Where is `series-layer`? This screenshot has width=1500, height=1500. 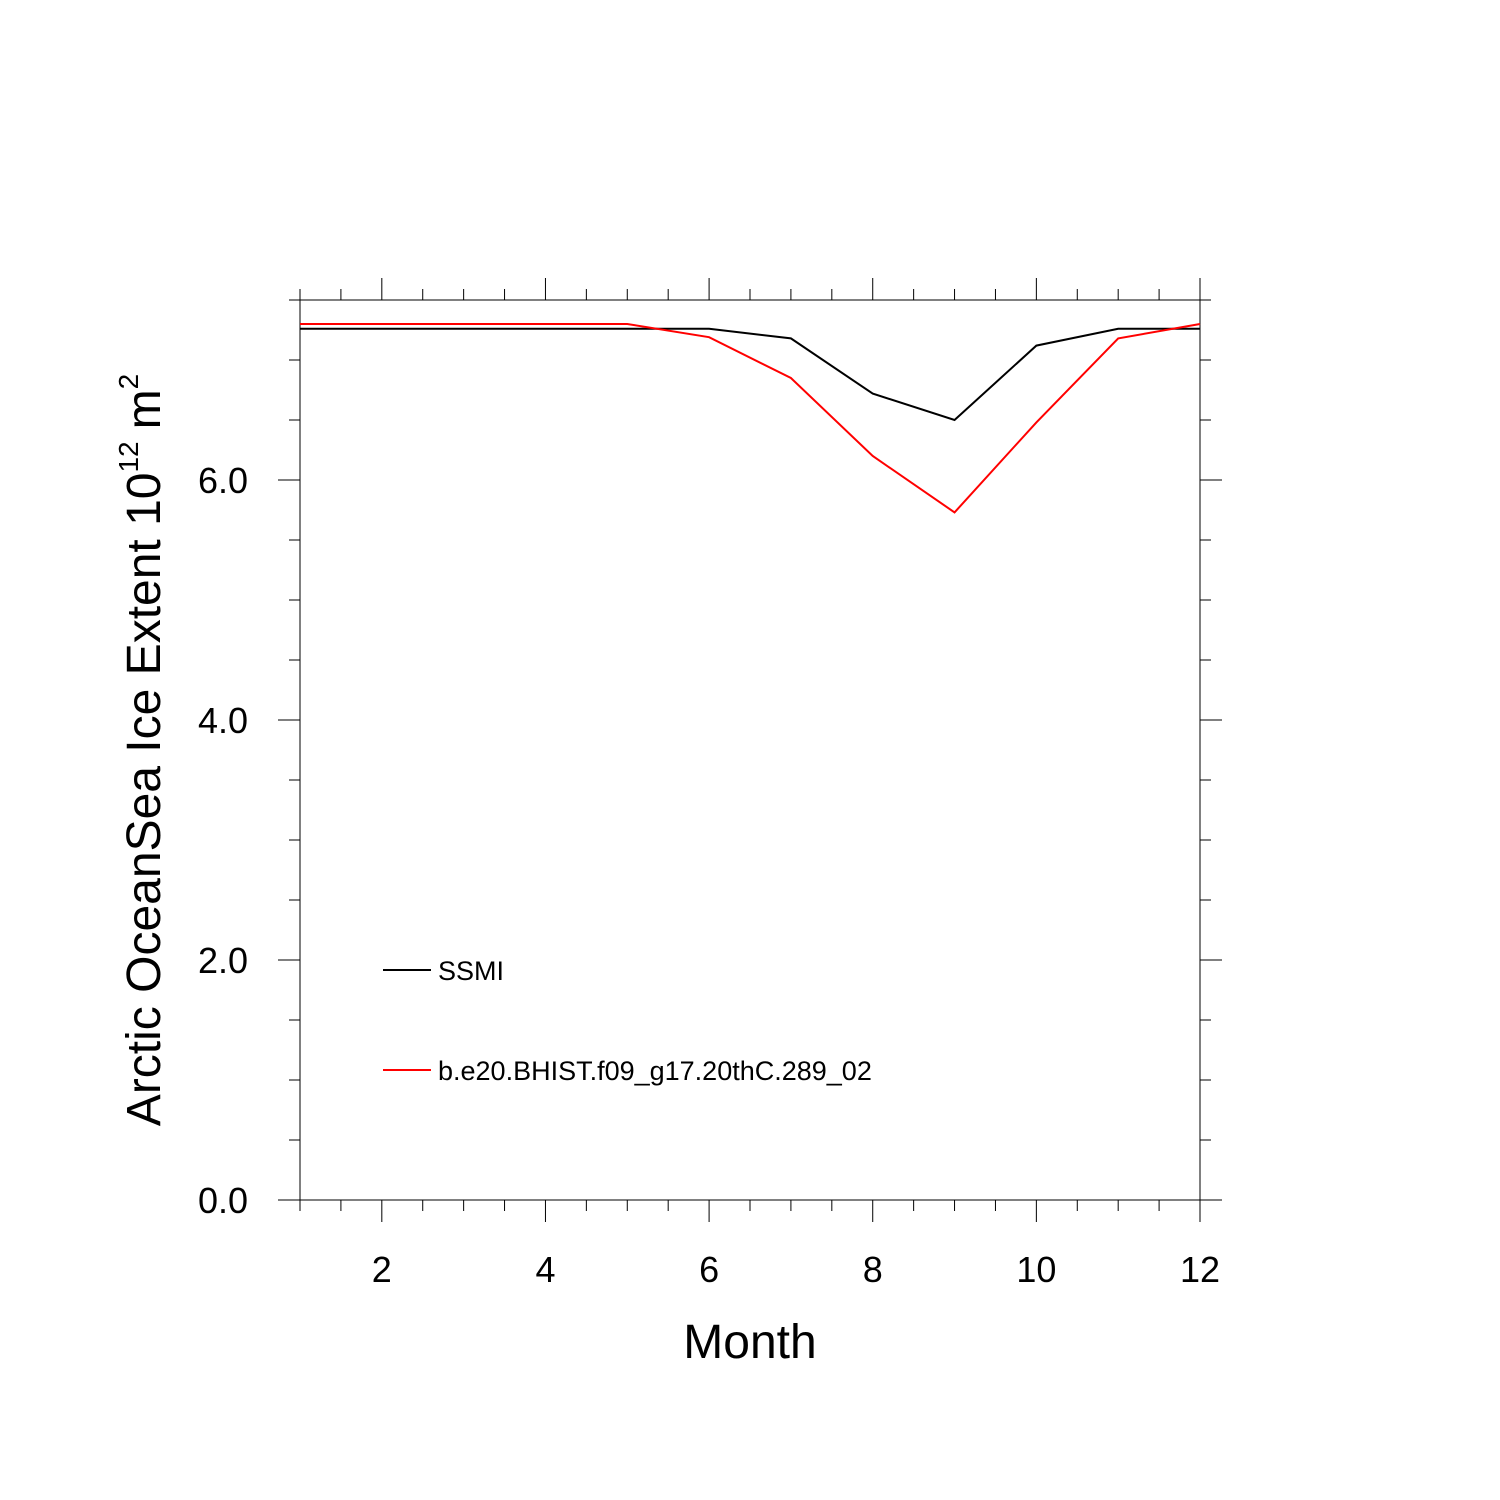 series-layer is located at coordinates (750, 418).